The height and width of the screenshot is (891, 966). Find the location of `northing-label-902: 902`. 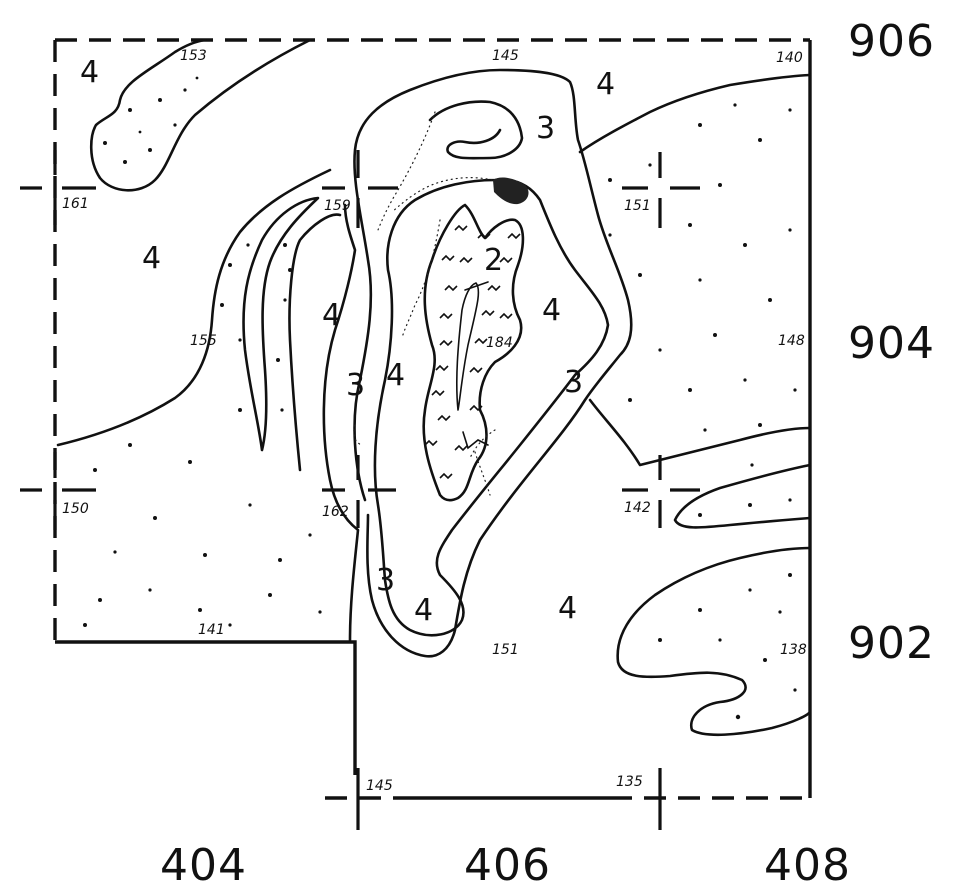

northing-label-902: 902 is located at coordinates (891, 643).